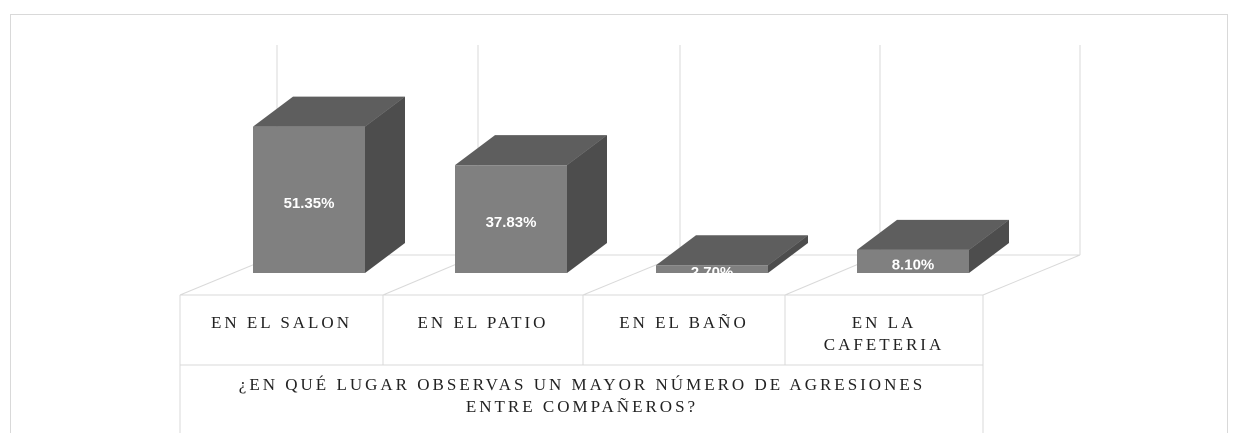 Image resolution: width=1238 pixels, height=433 pixels. Describe the element at coordinates (281, 322) in the screenshot. I see `x-tick-label: EN EL SALON` at that location.